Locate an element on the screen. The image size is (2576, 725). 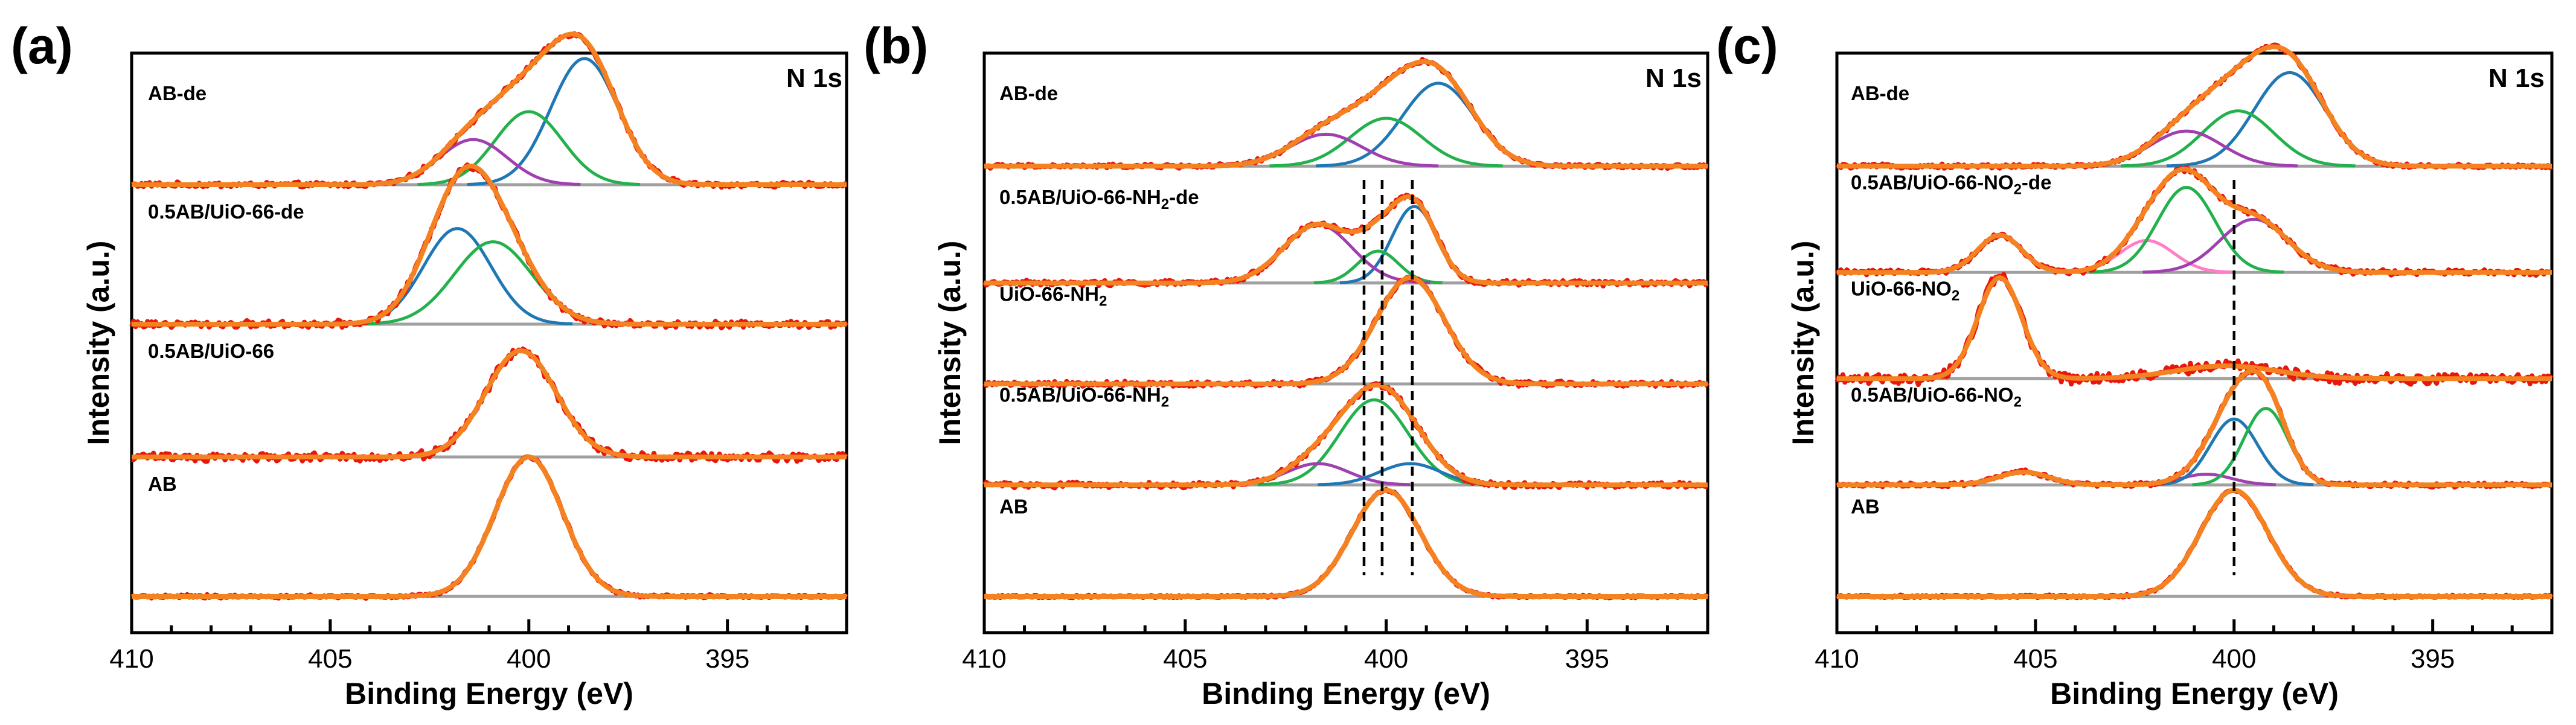
panel-letter: (a) is located at coordinates (42, 46).